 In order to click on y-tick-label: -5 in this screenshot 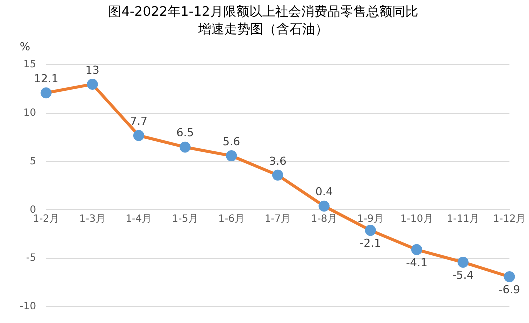, I will do `click(31, 258)`.